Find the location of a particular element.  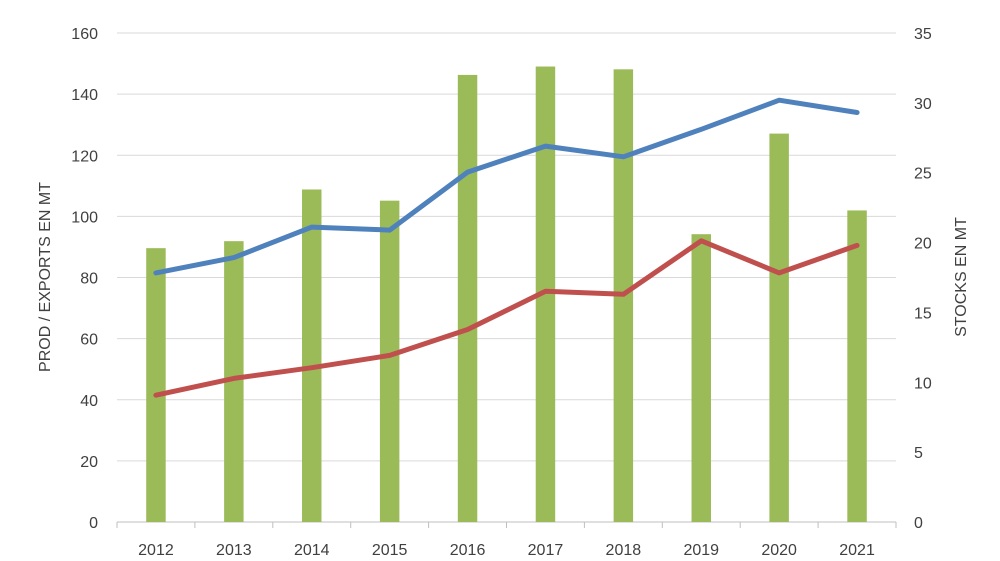

x-tick-label: 2020 is located at coordinates (779, 550).